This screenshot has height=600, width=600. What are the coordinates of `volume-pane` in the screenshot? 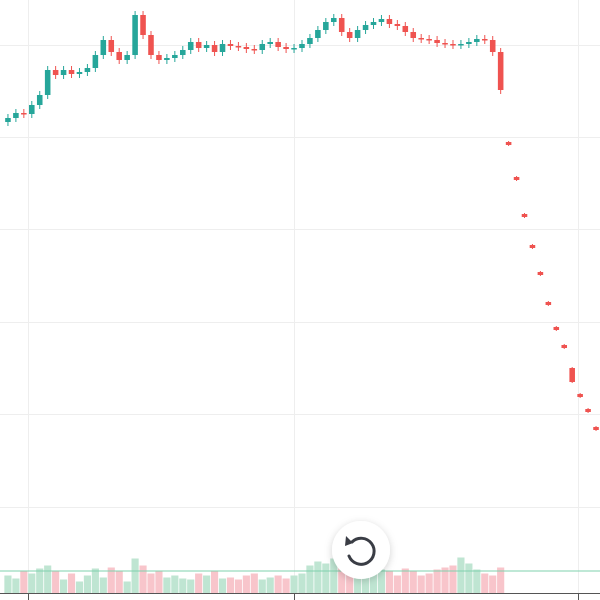 It's located at (254, 575).